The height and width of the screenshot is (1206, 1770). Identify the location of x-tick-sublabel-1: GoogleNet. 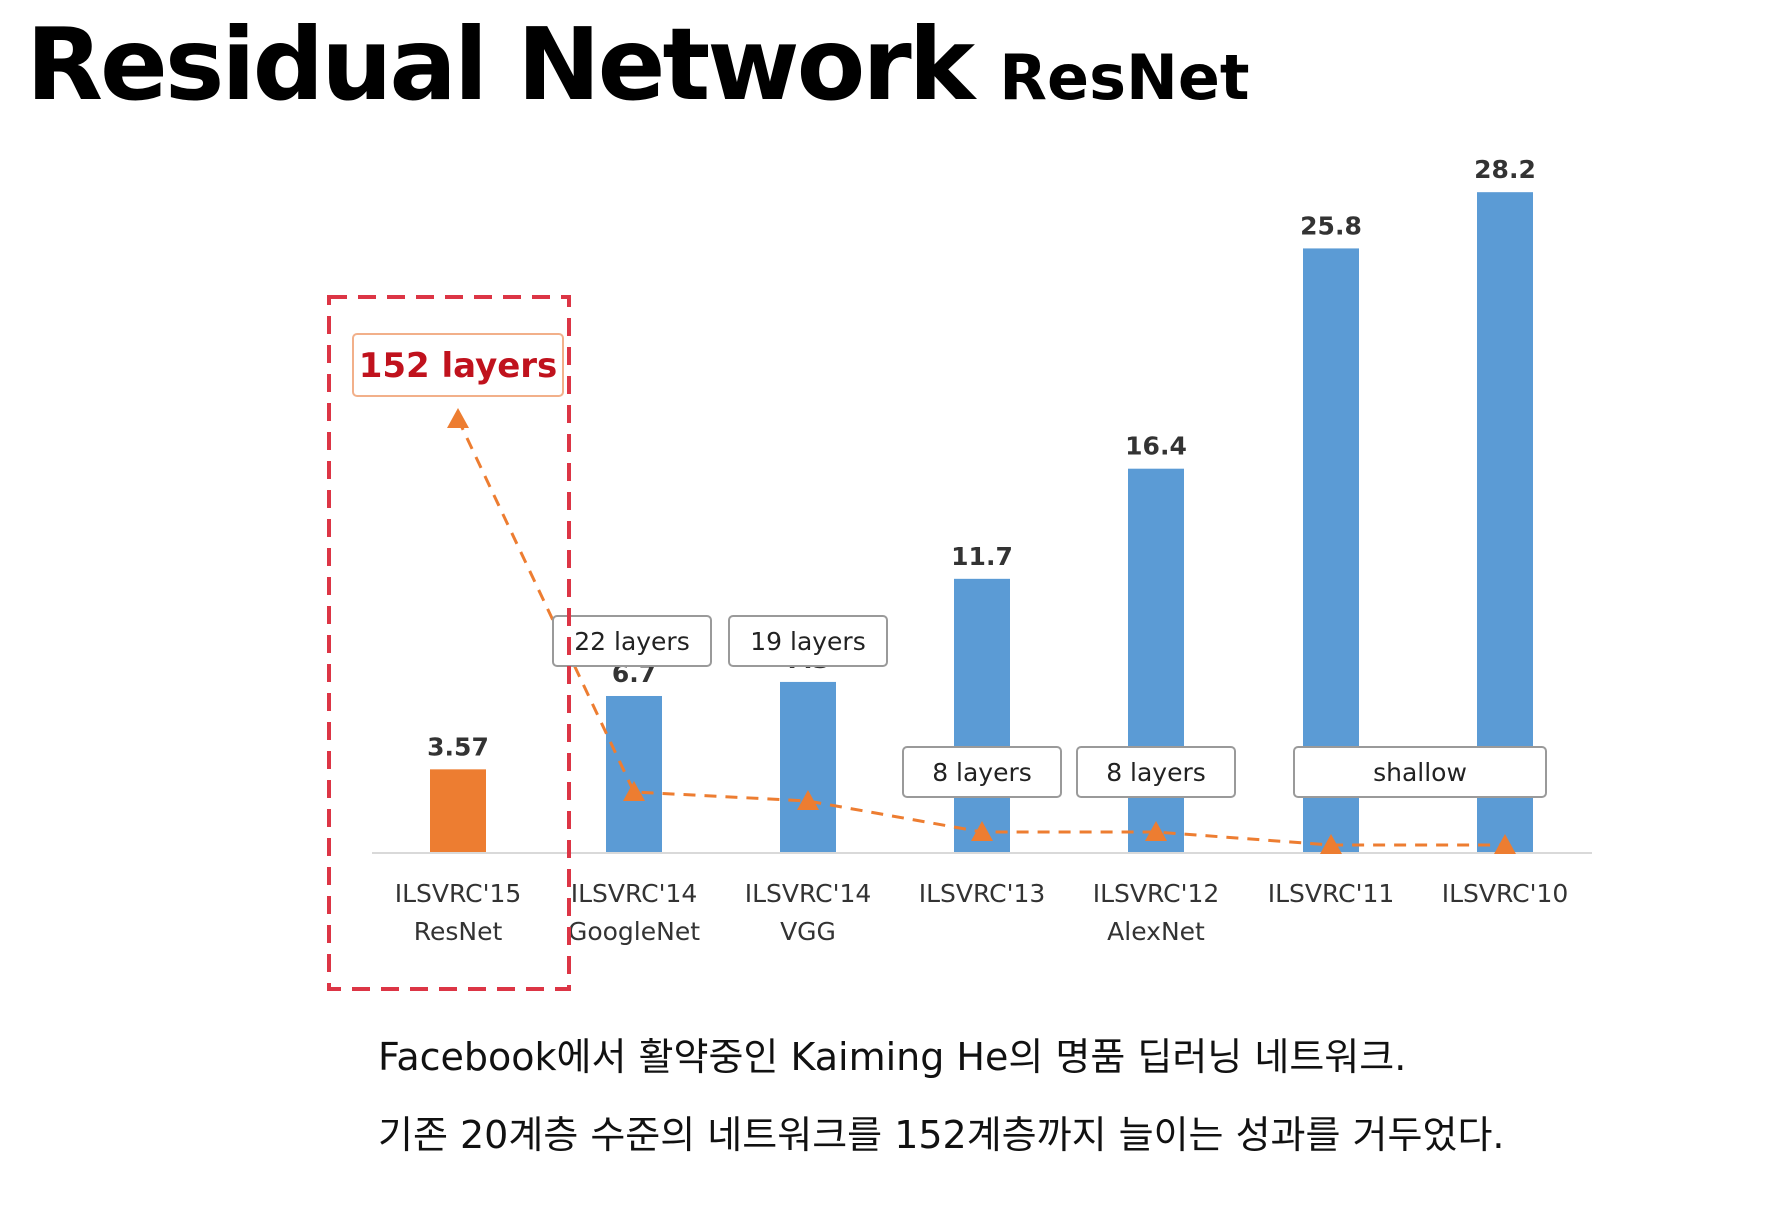
(634, 931).